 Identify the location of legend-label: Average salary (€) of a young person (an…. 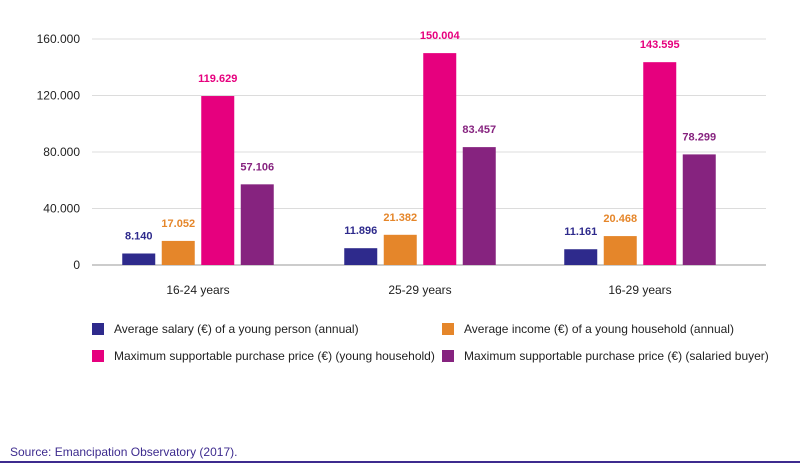
(236, 329).